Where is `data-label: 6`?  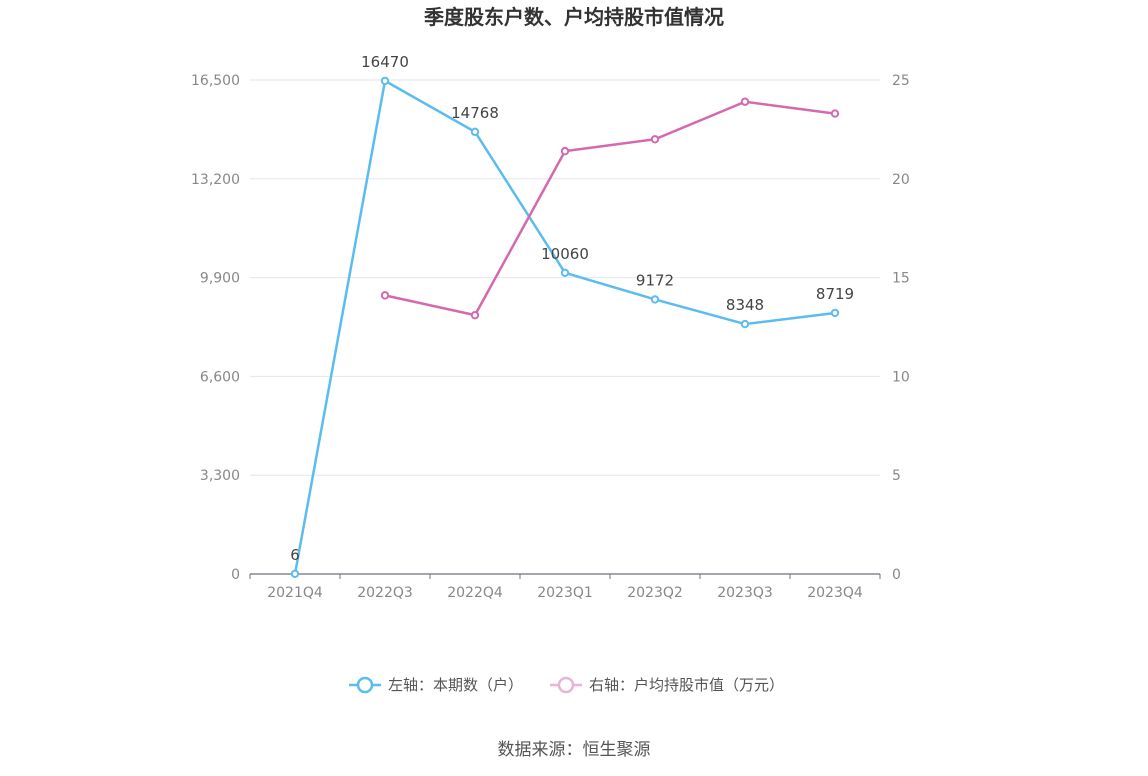 data-label: 6 is located at coordinates (295, 555).